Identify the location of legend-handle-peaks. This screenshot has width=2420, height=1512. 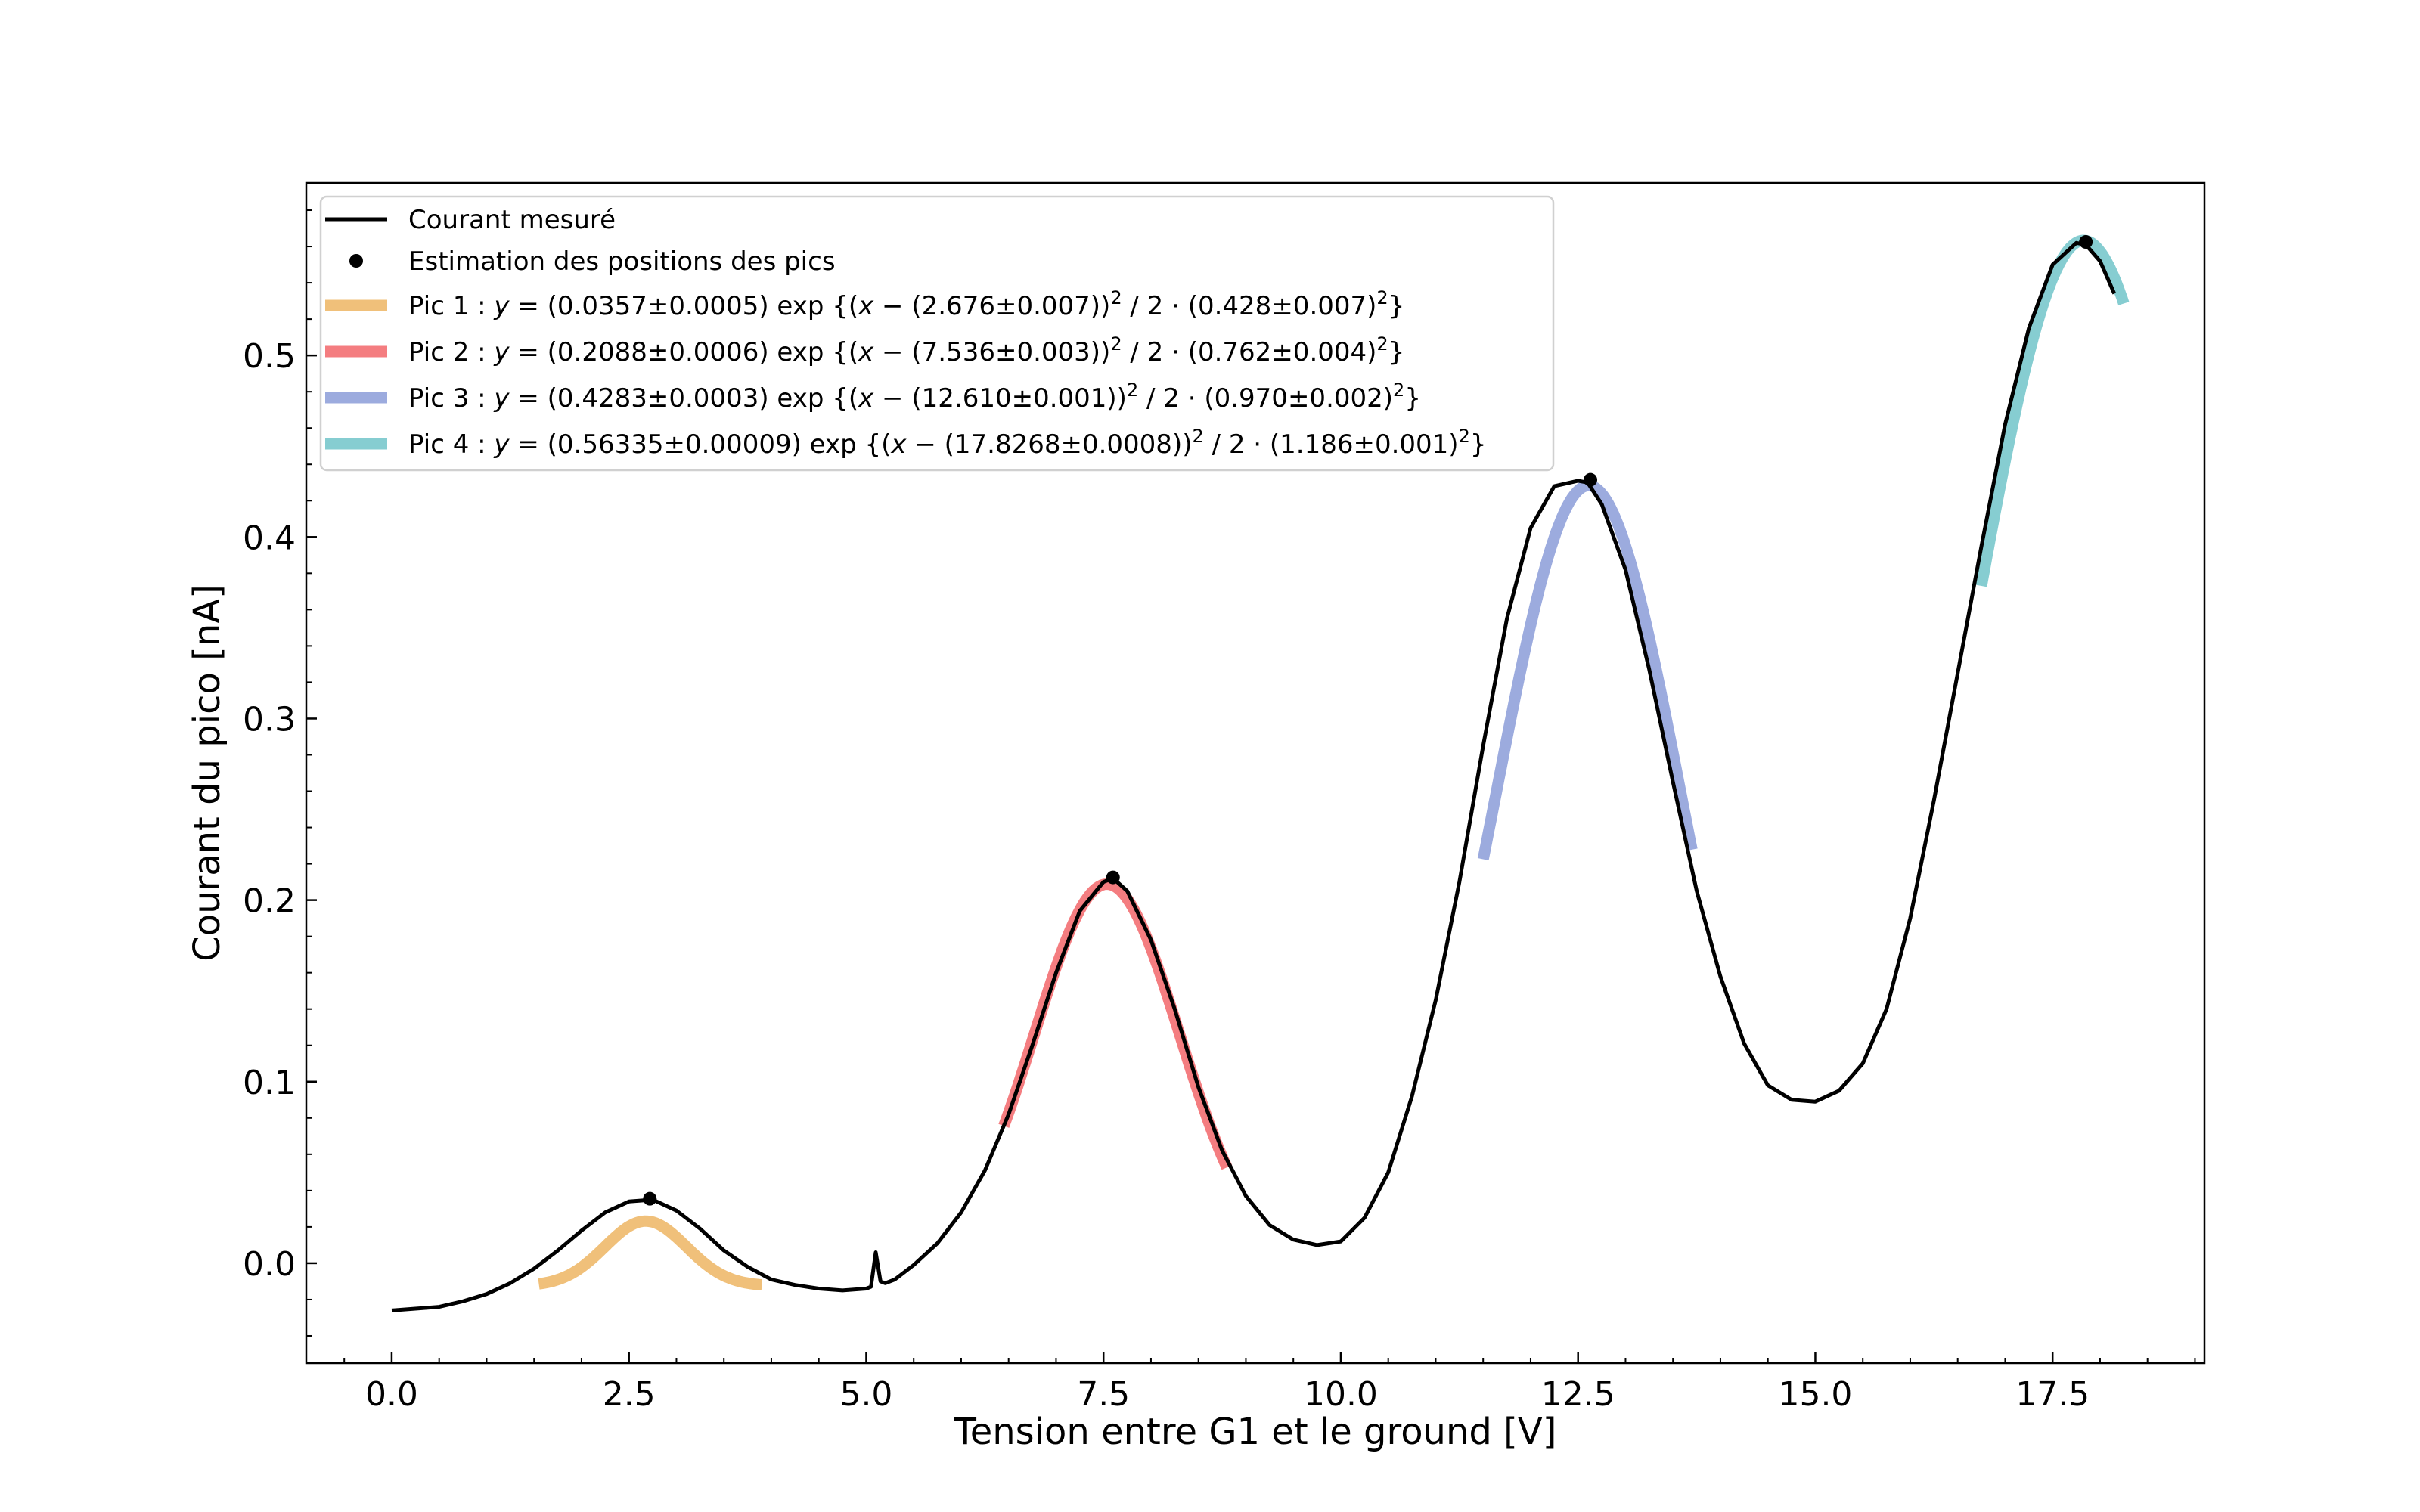
(356, 261).